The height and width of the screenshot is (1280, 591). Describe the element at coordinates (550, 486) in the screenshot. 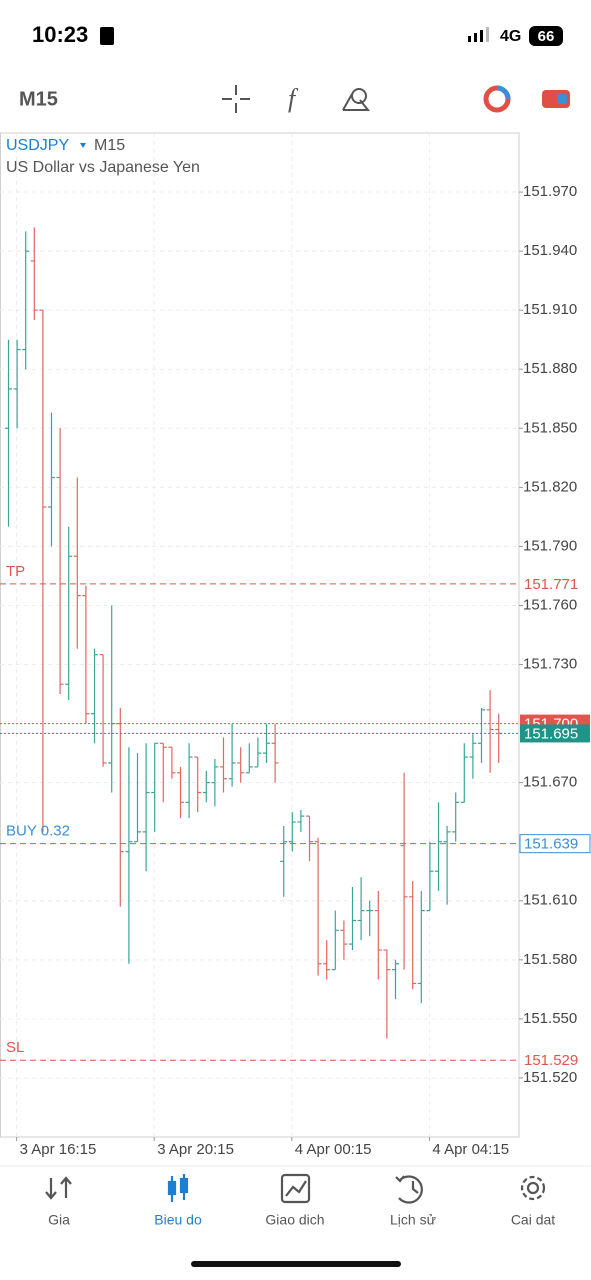

I see `y-tick-label: 151.820` at that location.